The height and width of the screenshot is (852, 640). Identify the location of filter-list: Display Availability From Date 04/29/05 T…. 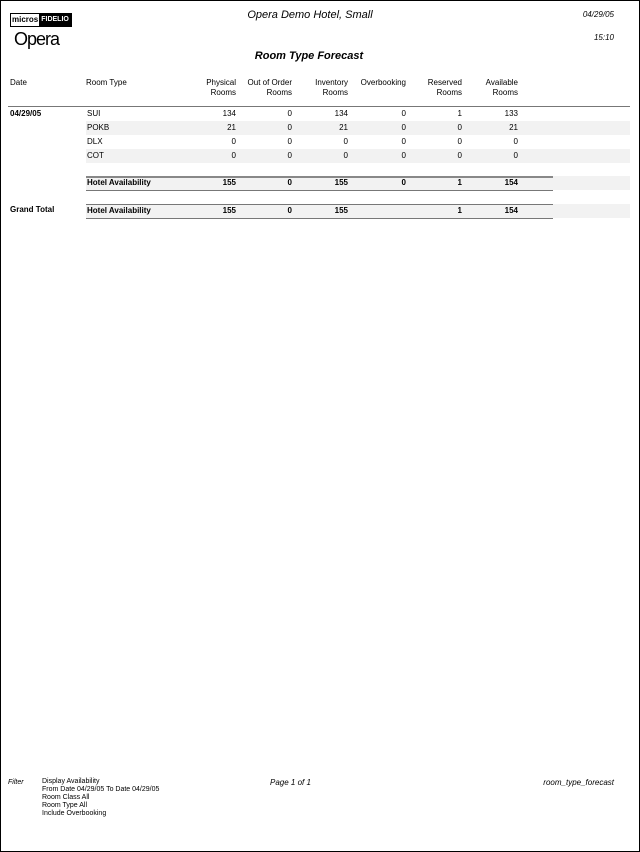
(100, 798).